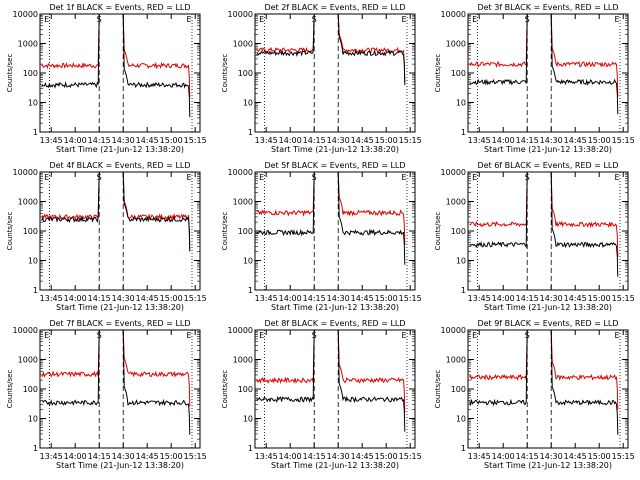  I want to click on panel-title: Det 2f BLACK = Events, RED = LLD, so click(334, 7).